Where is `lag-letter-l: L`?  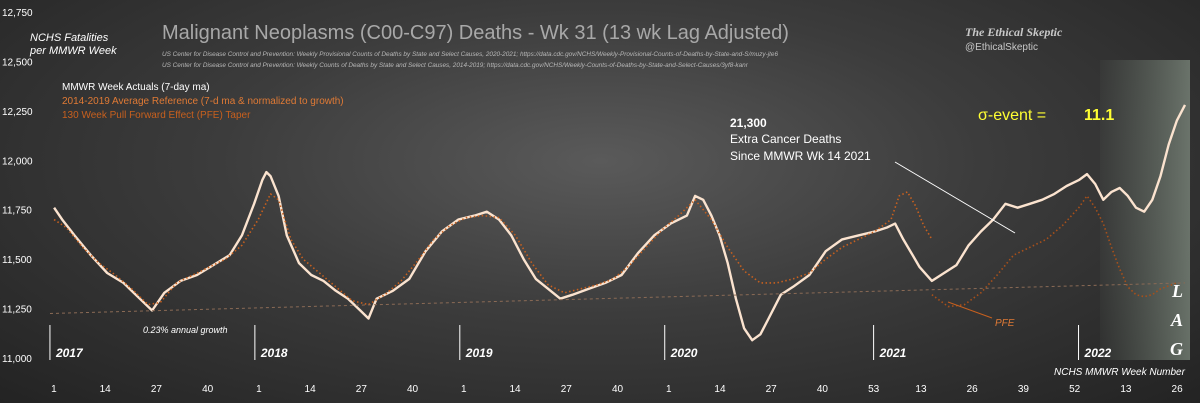 lag-letter-l: L is located at coordinates (1177, 291).